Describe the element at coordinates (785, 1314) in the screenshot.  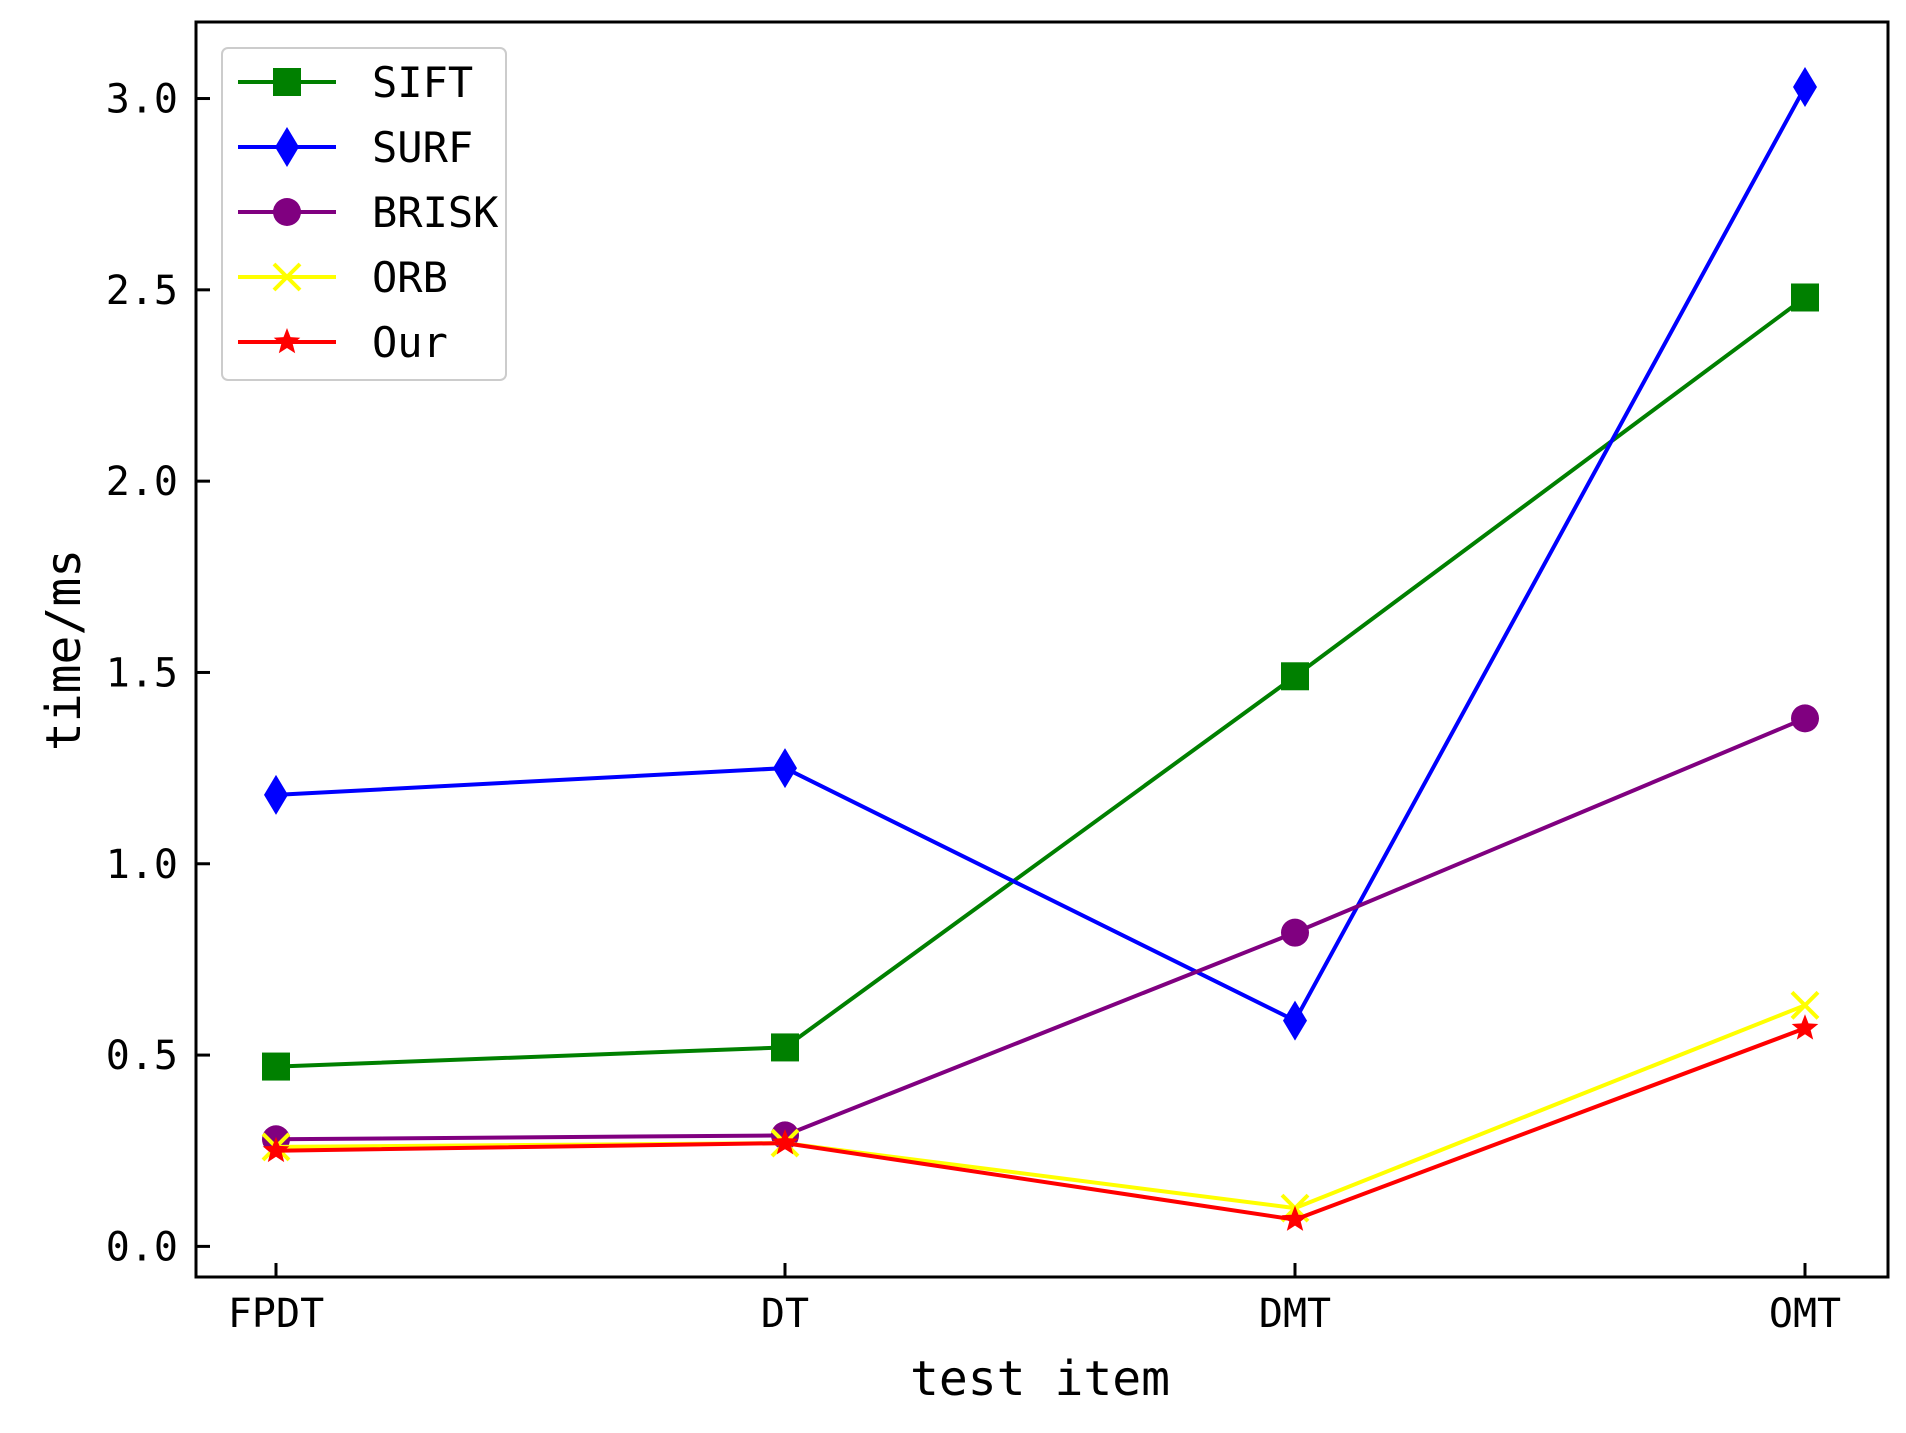
I see `x-tick-label: DT` at that location.